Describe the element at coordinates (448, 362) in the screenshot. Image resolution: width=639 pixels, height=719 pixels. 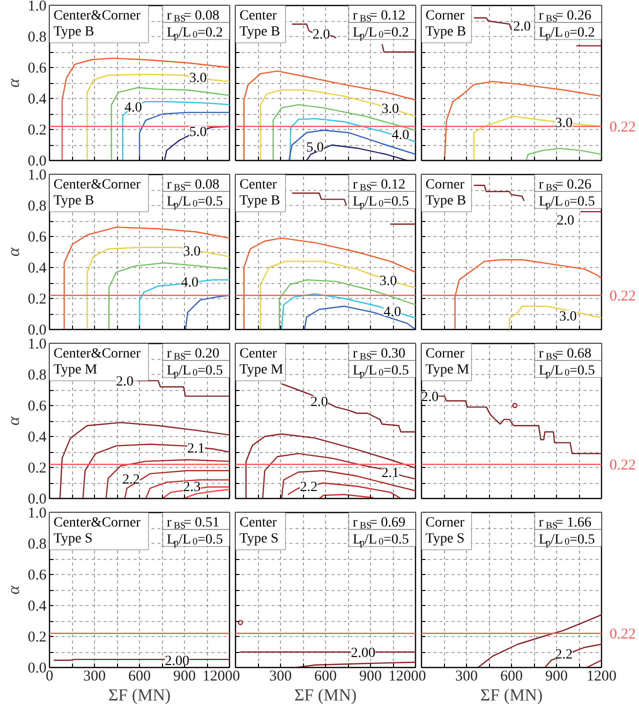
I see `annotation: Corner Type M` at that location.